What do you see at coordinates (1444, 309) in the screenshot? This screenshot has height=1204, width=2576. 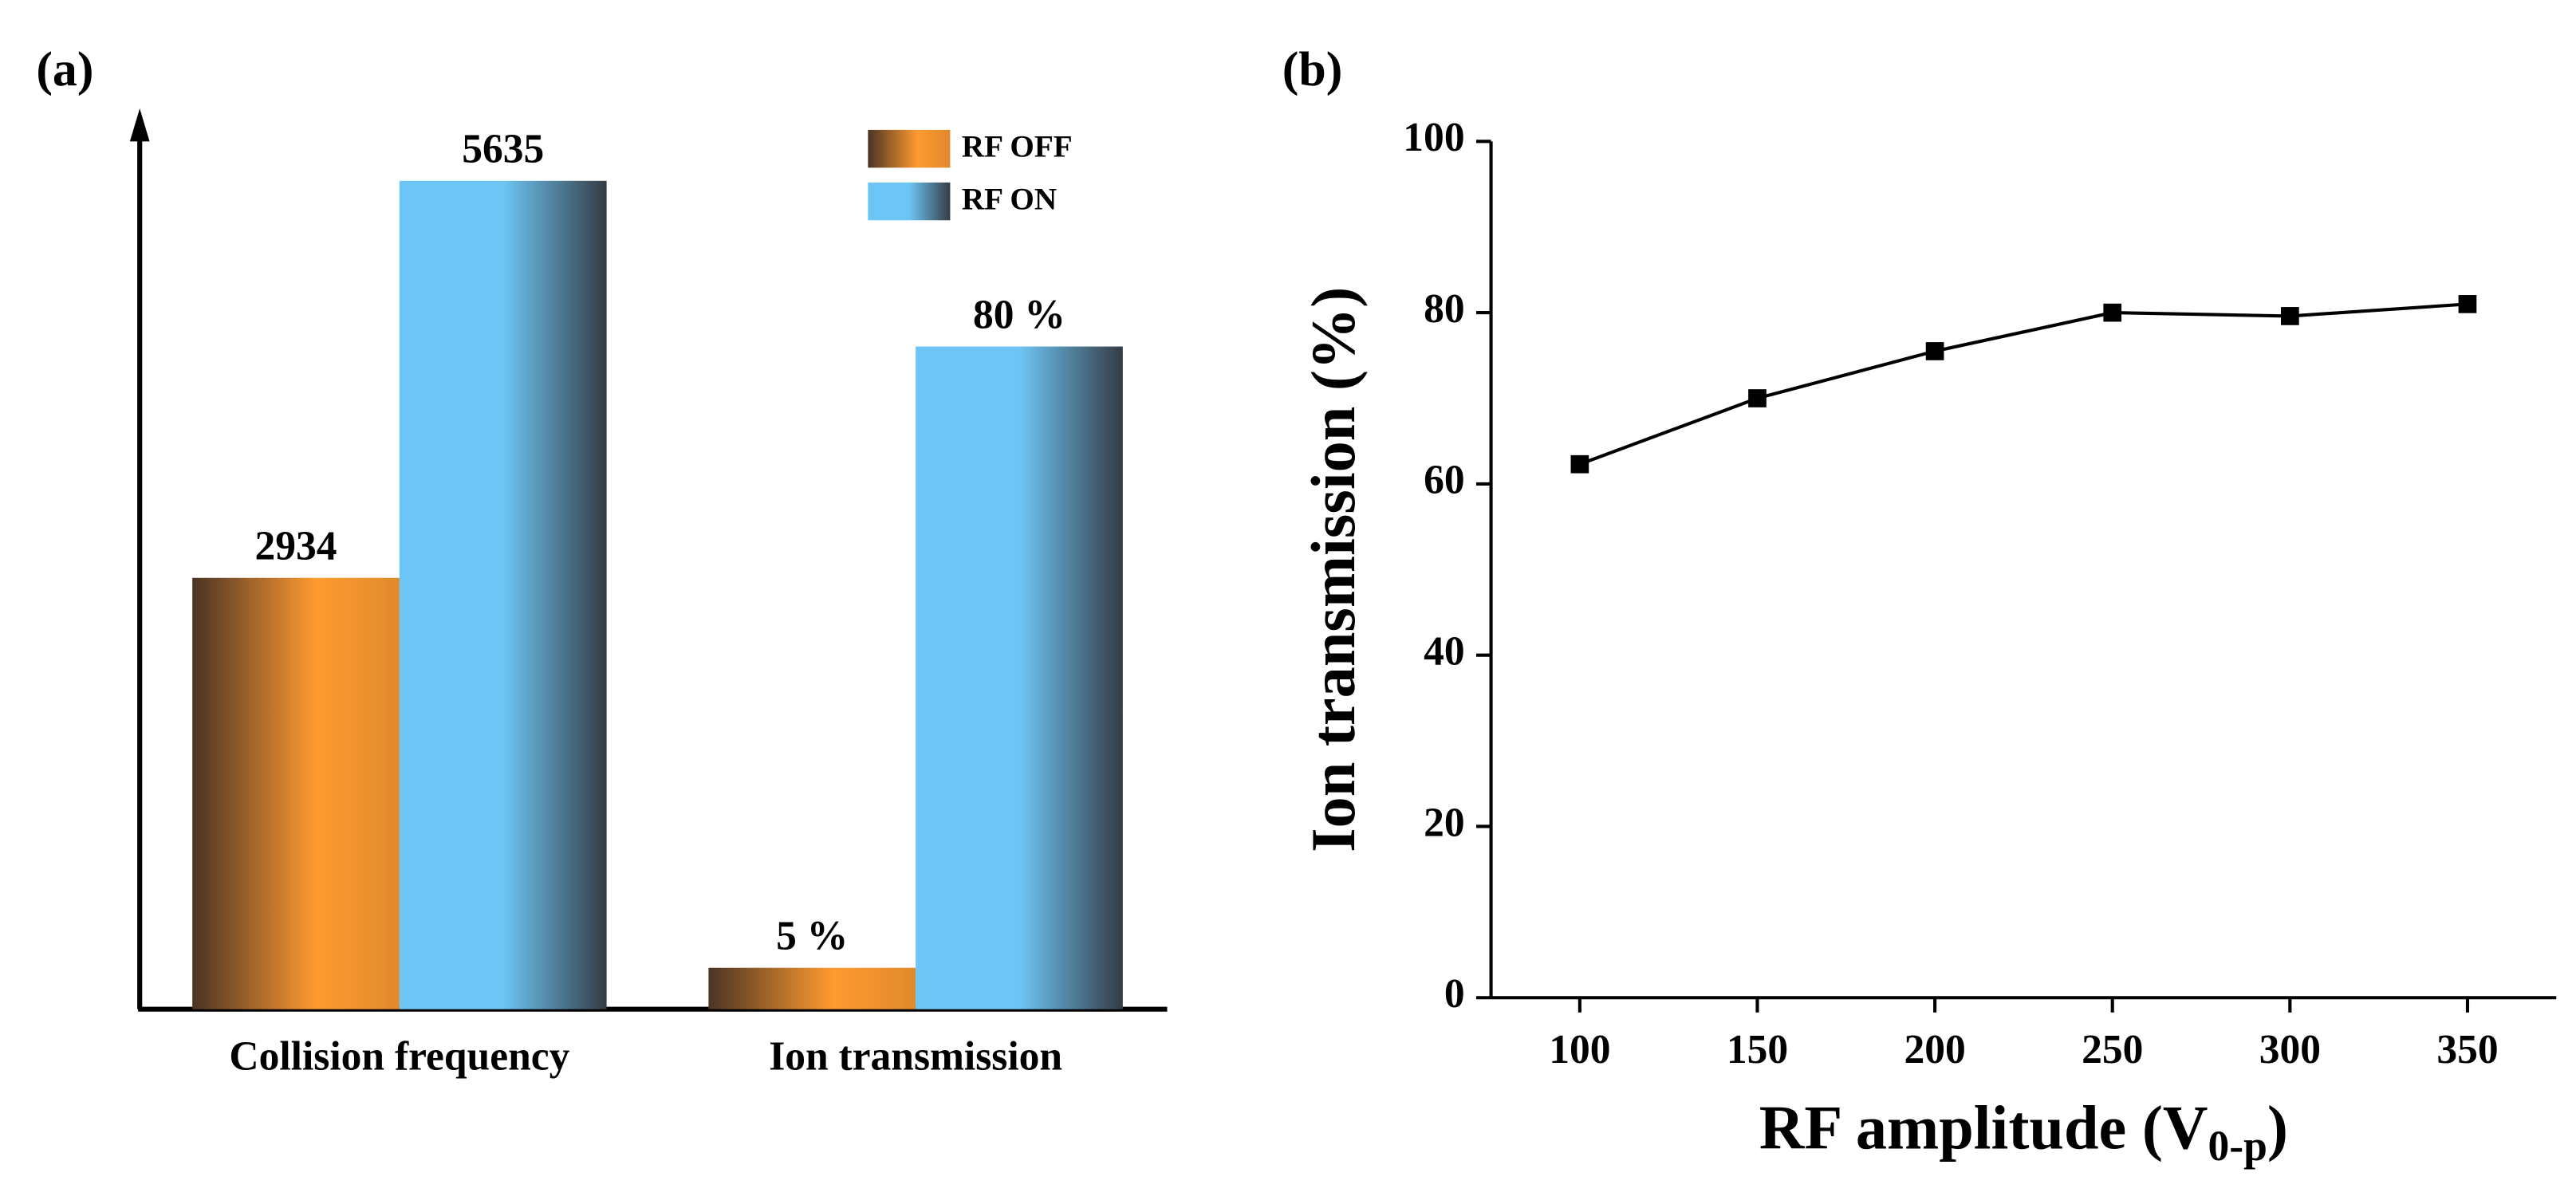 I see `y-tick-label: 80` at bounding box center [1444, 309].